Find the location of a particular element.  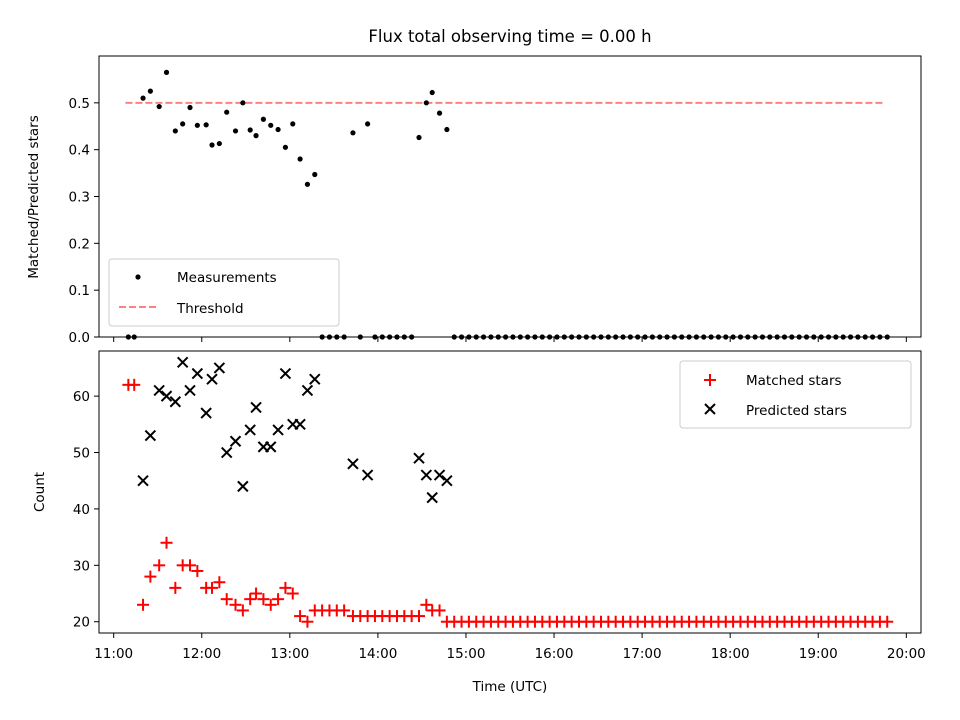

x-axis-label: Time (UTC) is located at coordinates (510, 687).